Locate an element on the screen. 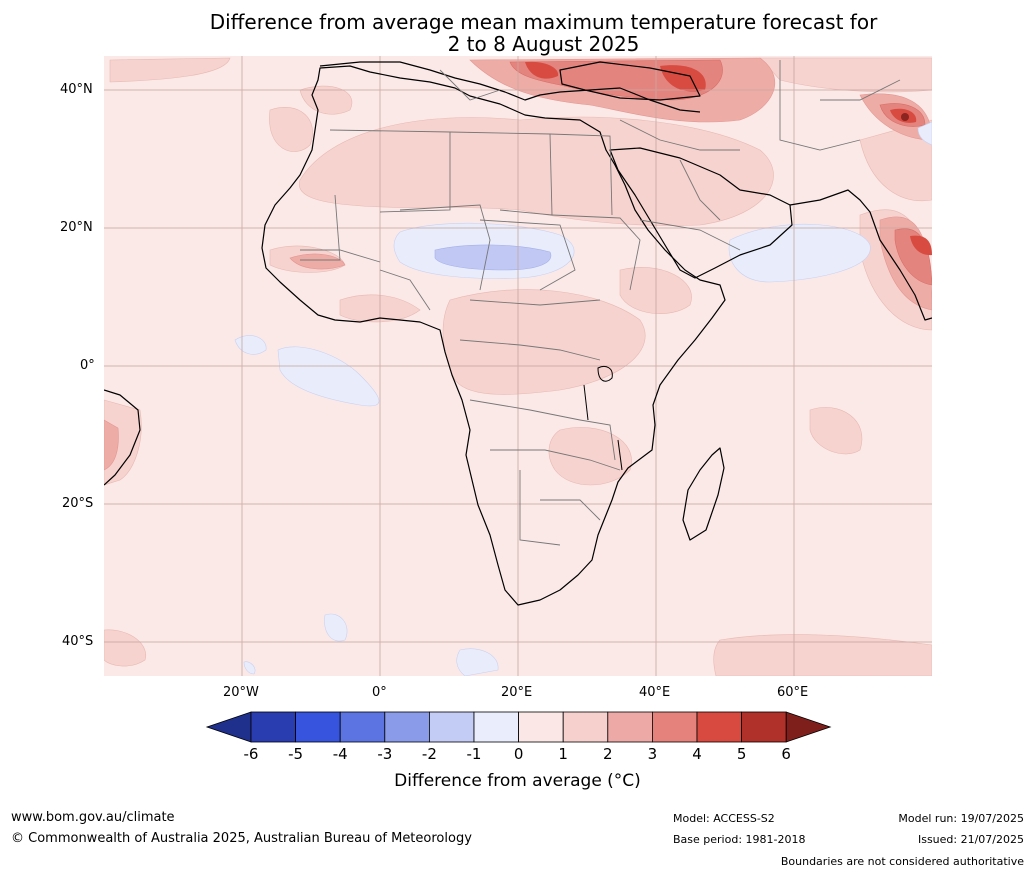 The image size is (1035, 873). colorbar-tick-label: -6 is located at coordinates (251, 754).